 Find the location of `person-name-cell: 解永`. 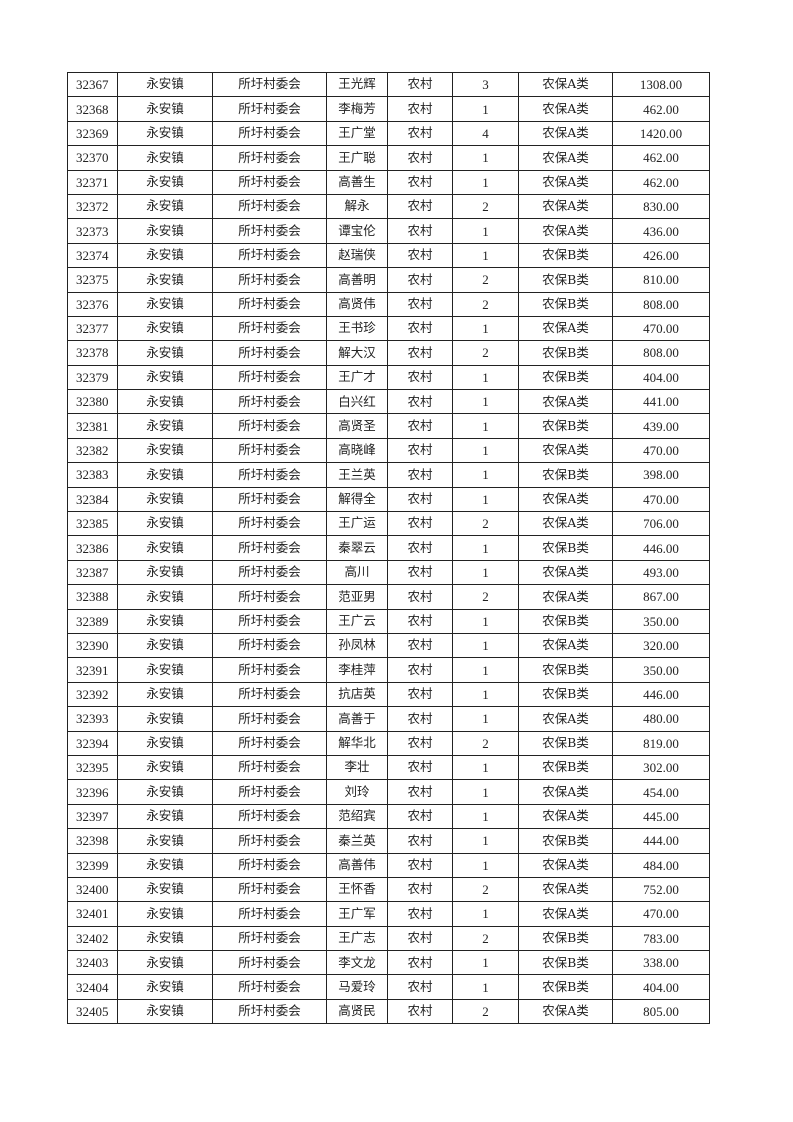

person-name-cell: 解永 is located at coordinates (357, 206).